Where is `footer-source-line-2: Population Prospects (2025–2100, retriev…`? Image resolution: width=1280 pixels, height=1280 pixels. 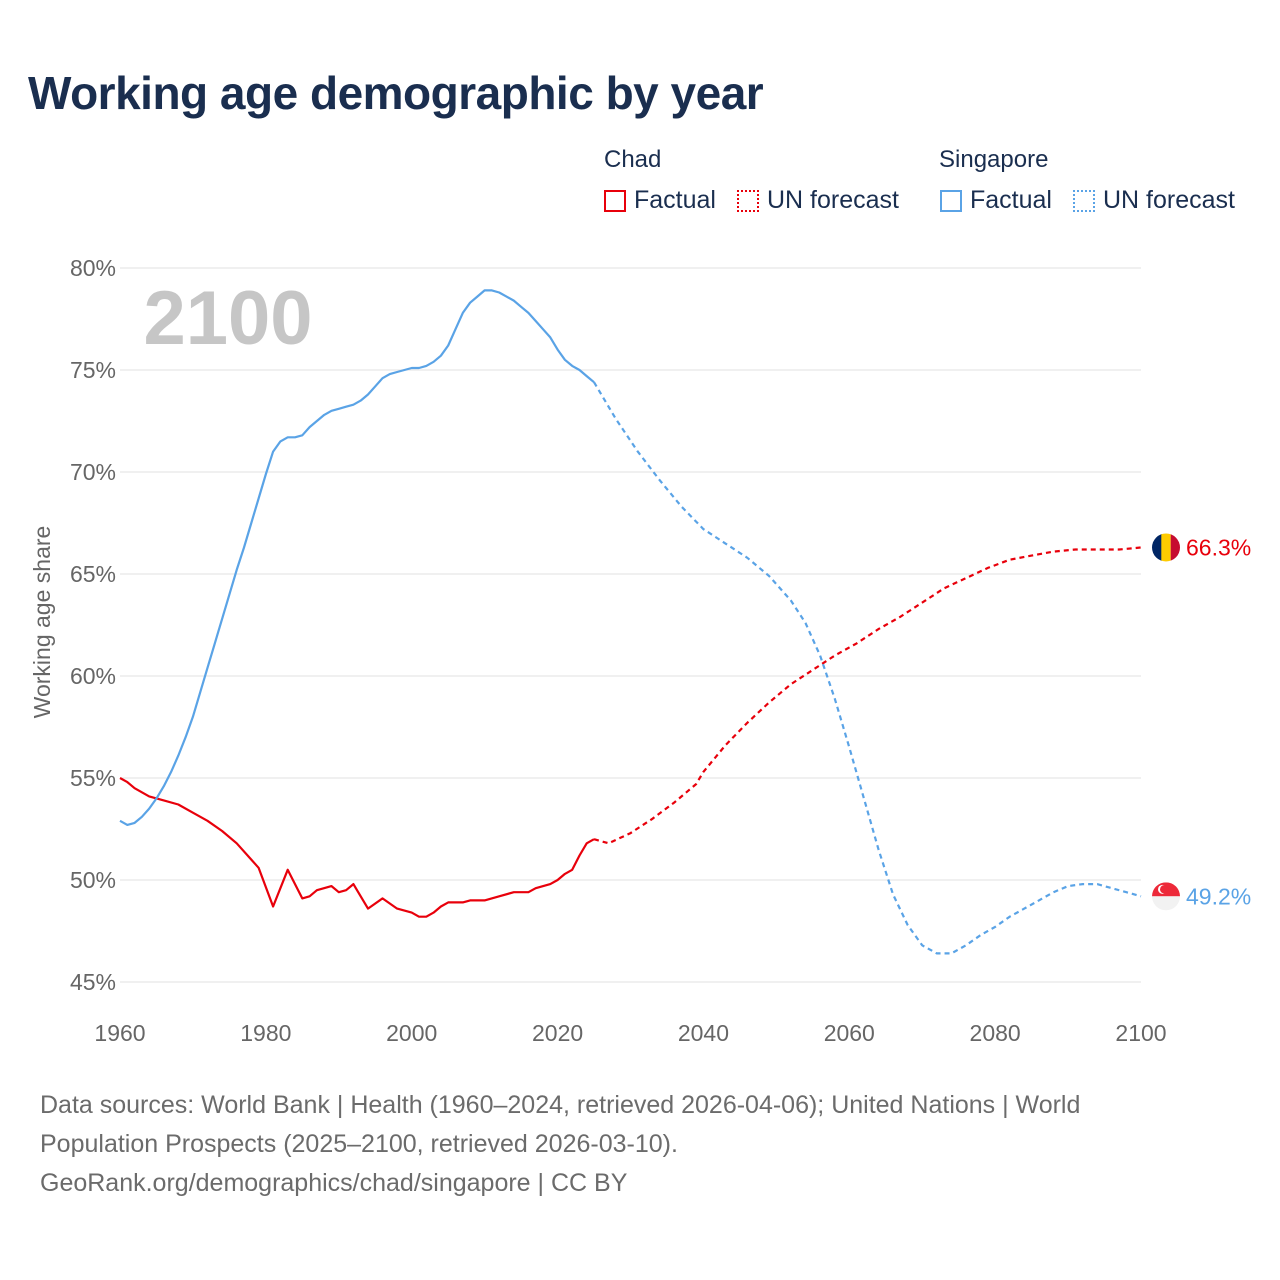
footer-source-line-2: Population Prospects (2025–2100, retriev… is located at coordinates (359, 1144).